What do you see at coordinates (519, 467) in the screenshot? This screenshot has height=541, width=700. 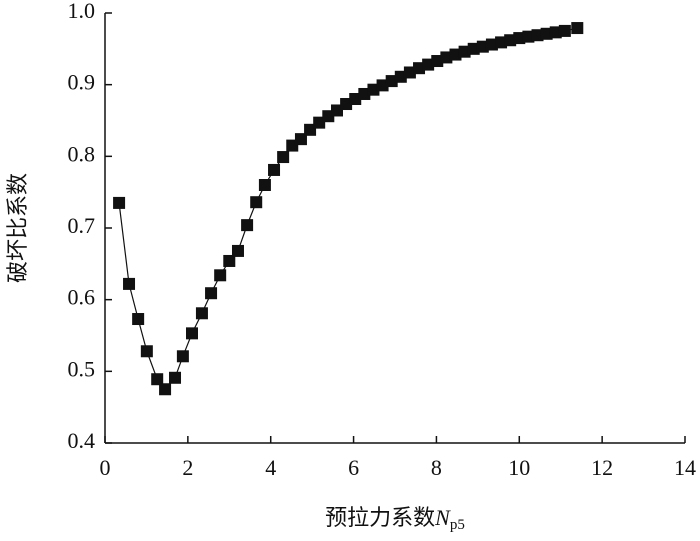 I see `x-tick-label: 10` at bounding box center [519, 467].